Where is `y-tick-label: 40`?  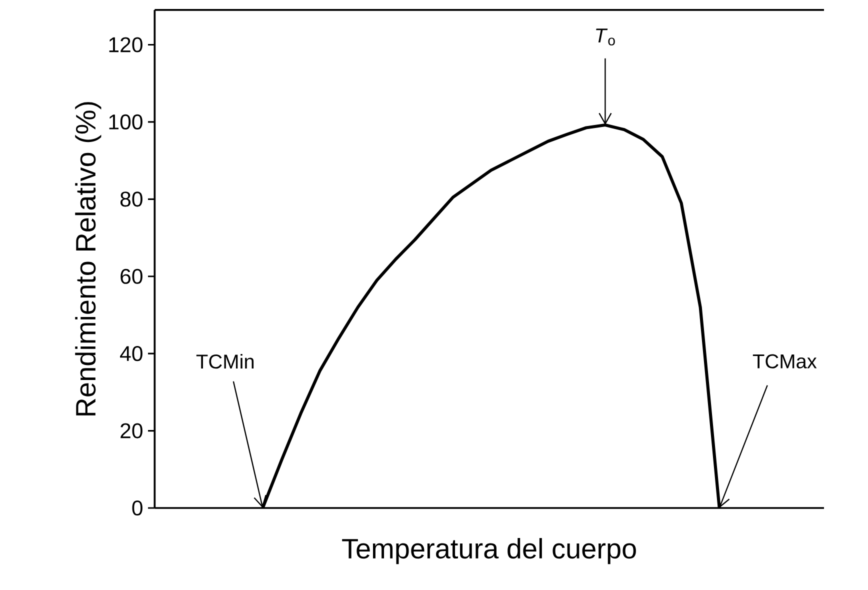
y-tick-label: 40 is located at coordinates (131, 354).